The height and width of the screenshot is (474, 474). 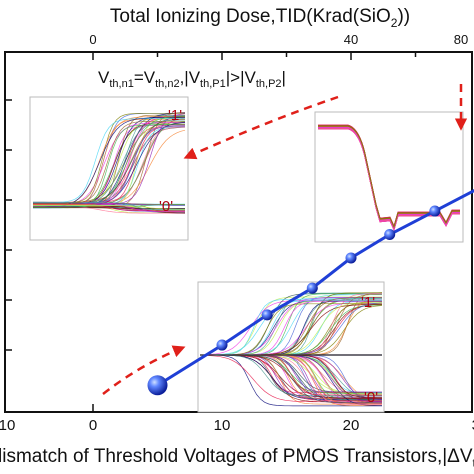 I want to click on top-ticks, so click(x=254, y=56).